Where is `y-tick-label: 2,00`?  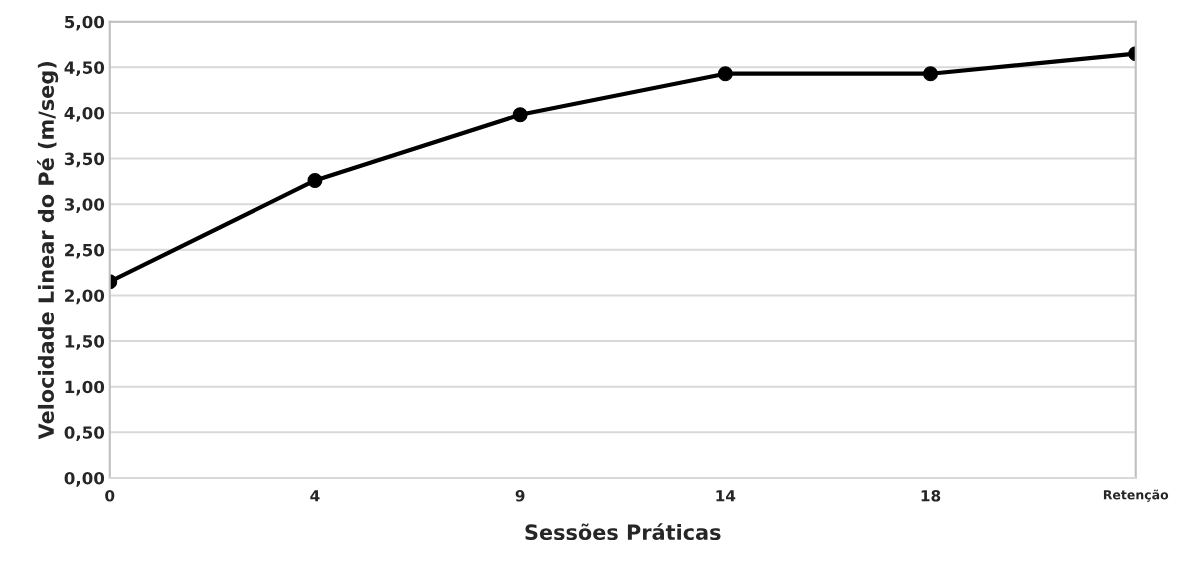 y-tick-label: 2,00 is located at coordinates (85, 297).